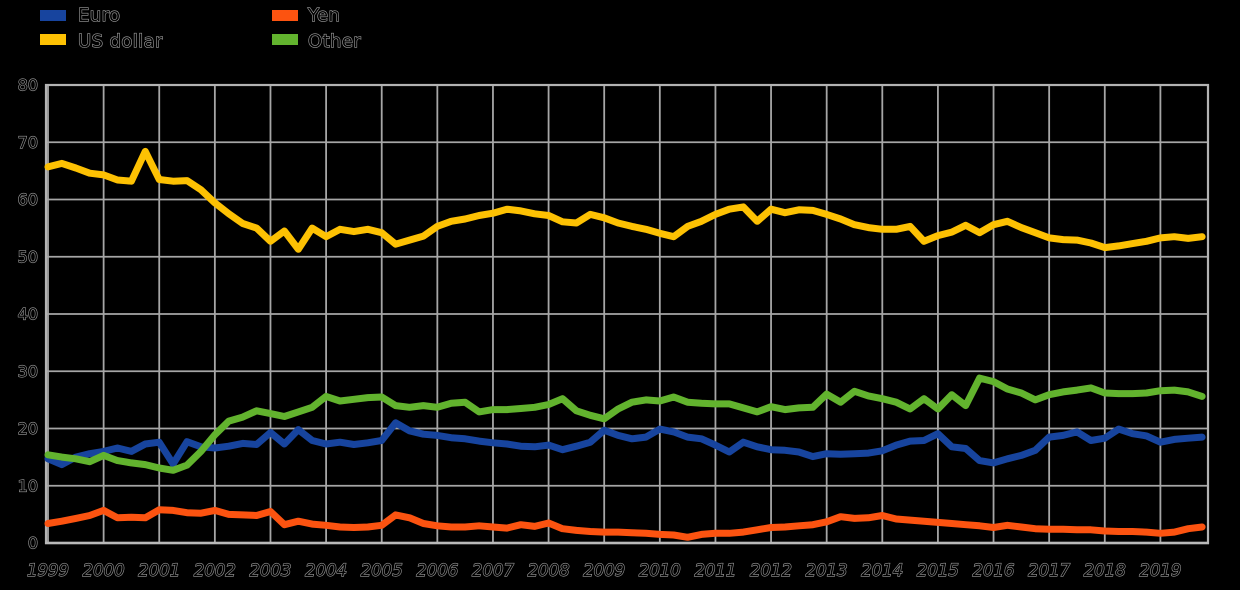  I want to click on legend-label-euro: Euro, so click(99, 15).